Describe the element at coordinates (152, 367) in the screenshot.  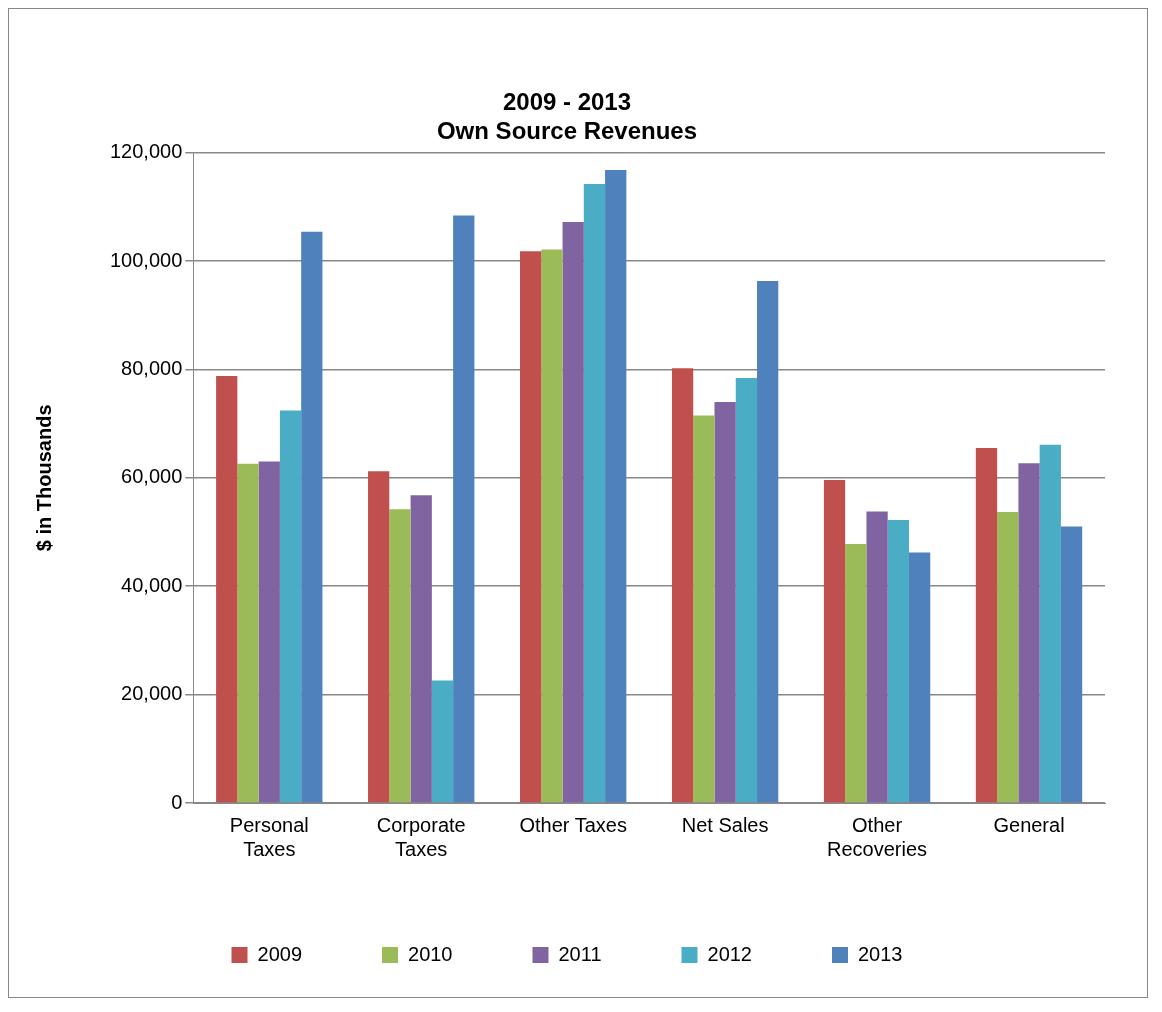
I see `y-tick-label: 80,000` at that location.